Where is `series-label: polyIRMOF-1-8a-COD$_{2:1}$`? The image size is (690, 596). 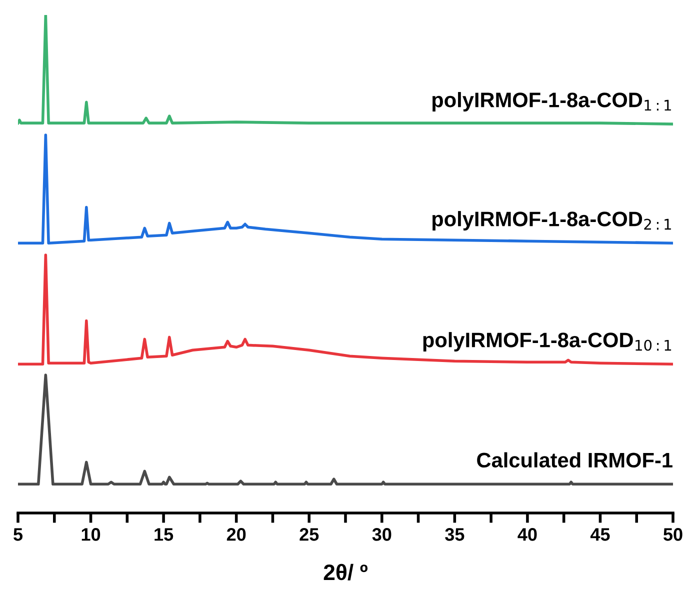 series-label: polyIRMOF-1-8a-COD$_{2:1}$ is located at coordinates (551, 220).